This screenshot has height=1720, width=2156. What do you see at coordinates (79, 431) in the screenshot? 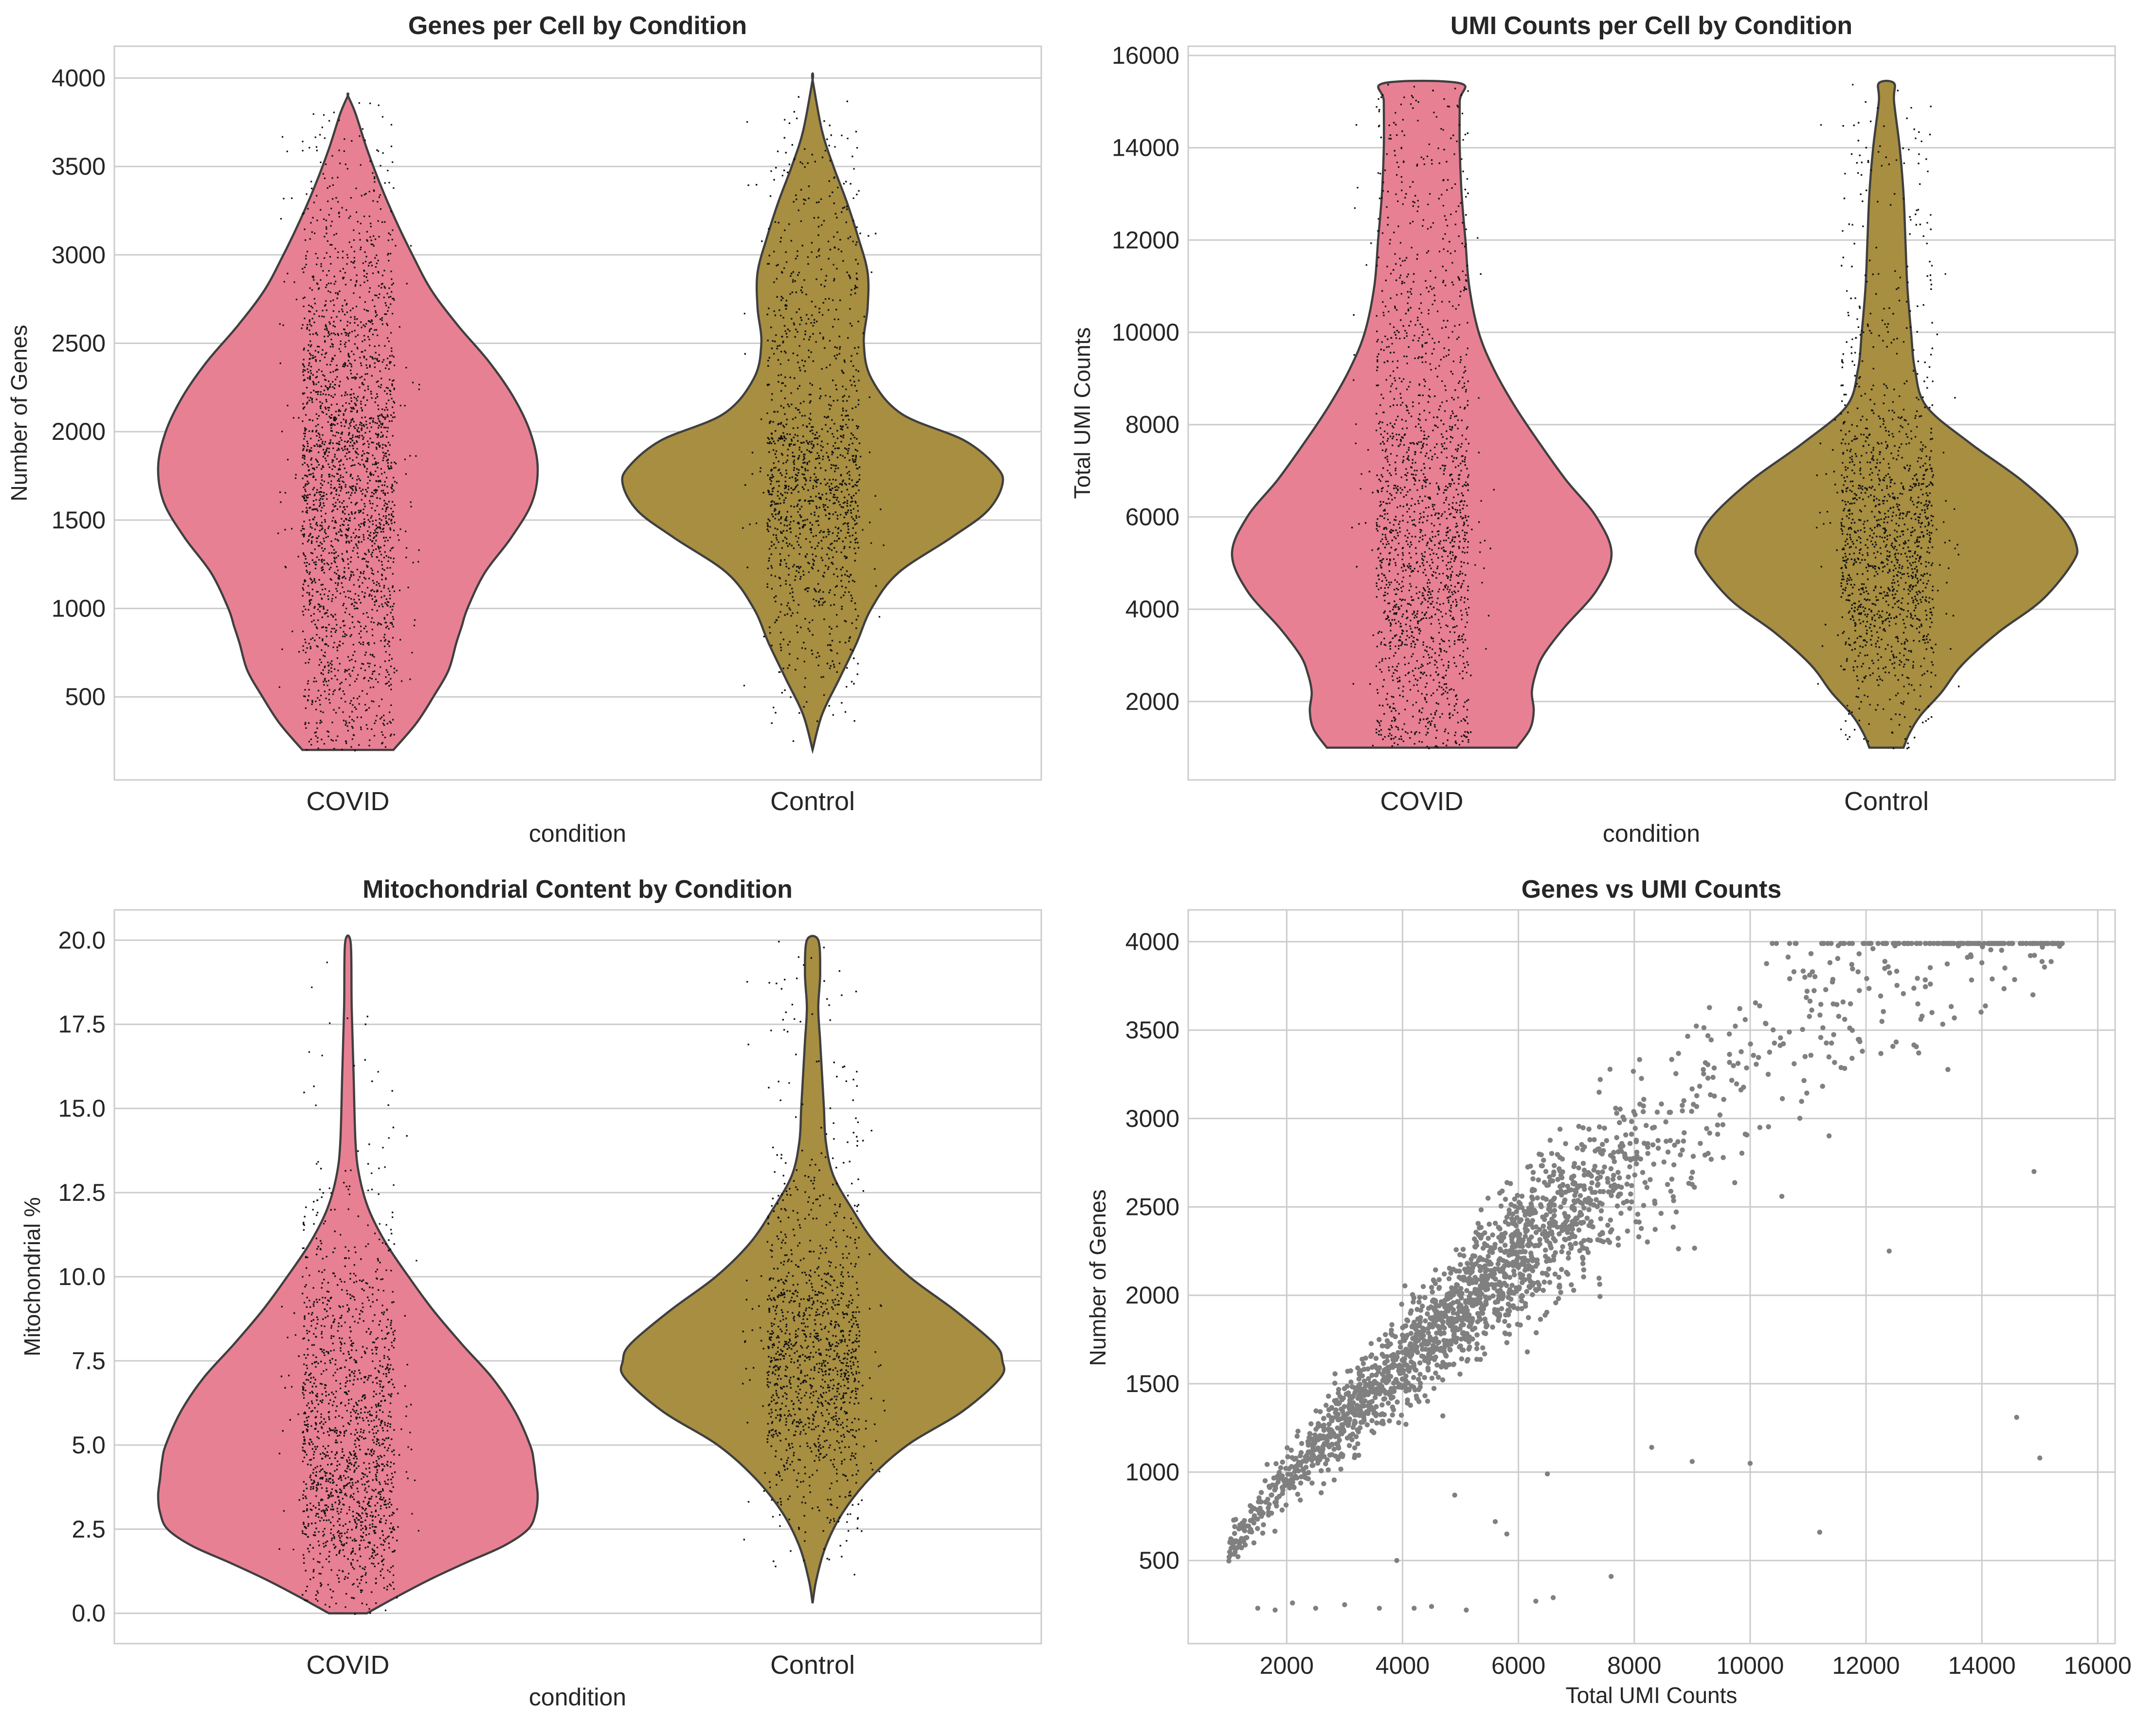
I see `y-tick-label: 2000` at bounding box center [79, 431].